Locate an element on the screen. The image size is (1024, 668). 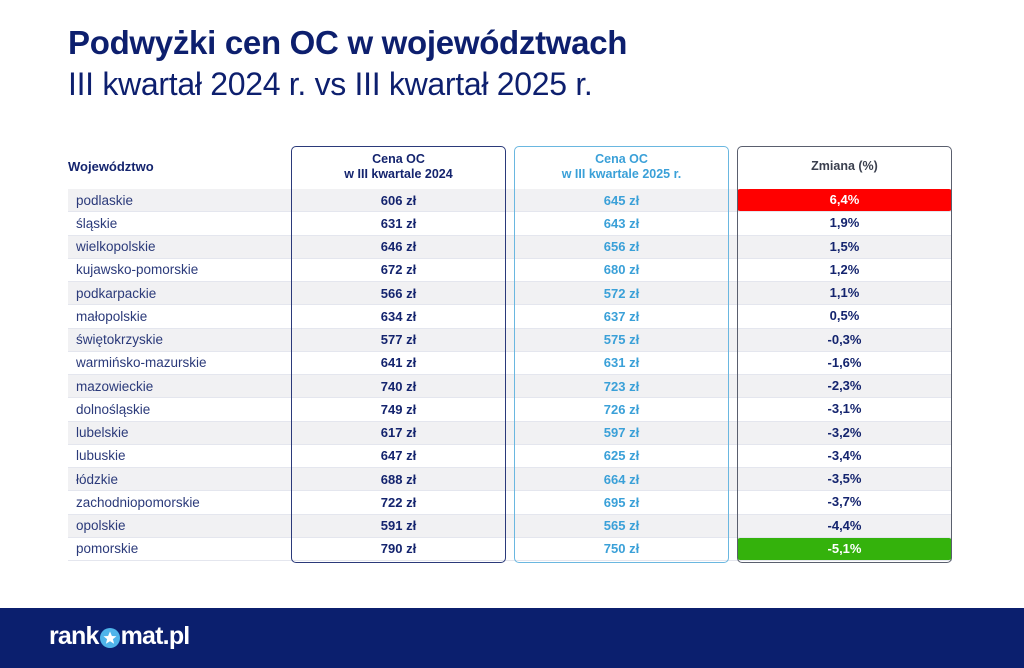
price-2024: 641 zł is located at coordinates (398, 363).